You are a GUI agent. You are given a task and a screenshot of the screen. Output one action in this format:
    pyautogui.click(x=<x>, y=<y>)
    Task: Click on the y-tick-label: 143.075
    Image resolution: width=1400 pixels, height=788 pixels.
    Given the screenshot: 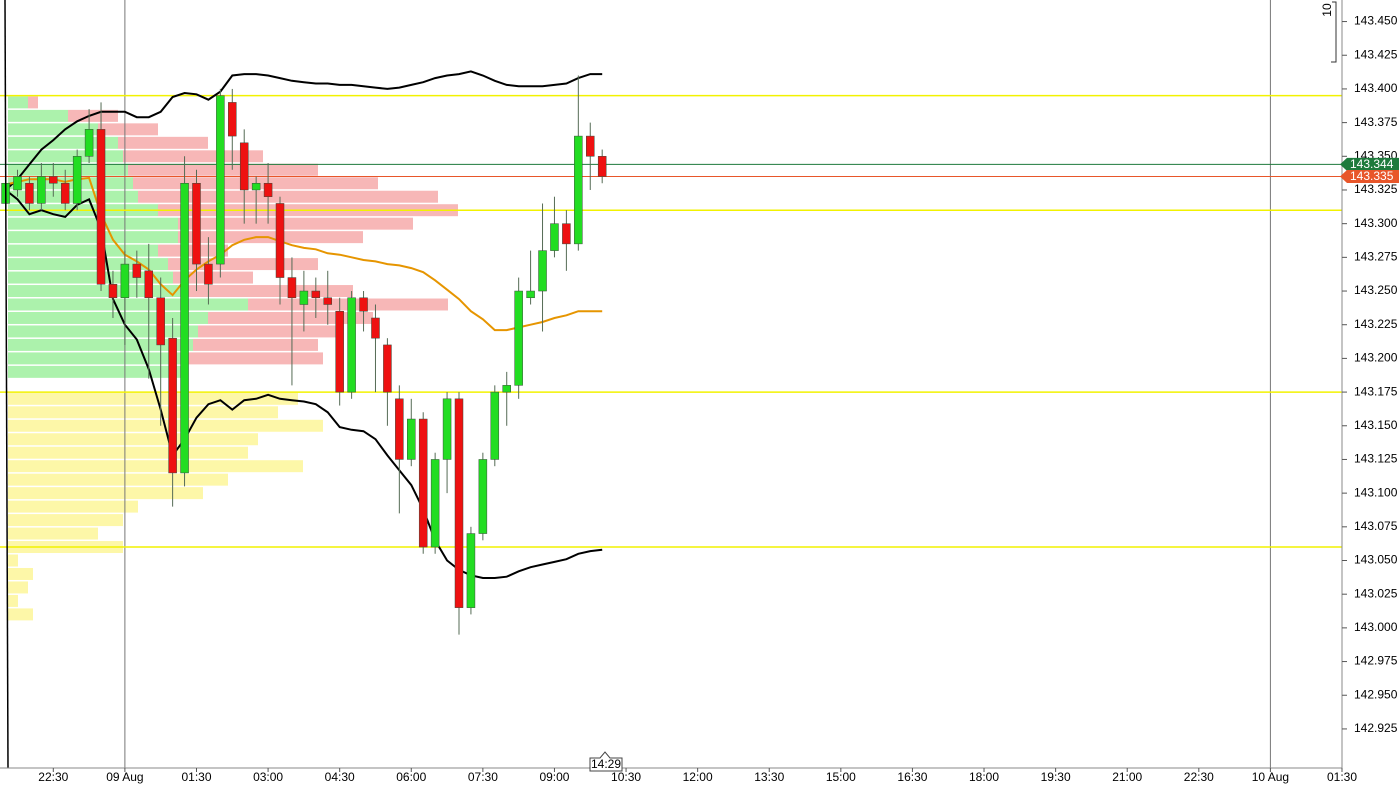 What is the action you would take?
    pyautogui.click(x=1376, y=526)
    